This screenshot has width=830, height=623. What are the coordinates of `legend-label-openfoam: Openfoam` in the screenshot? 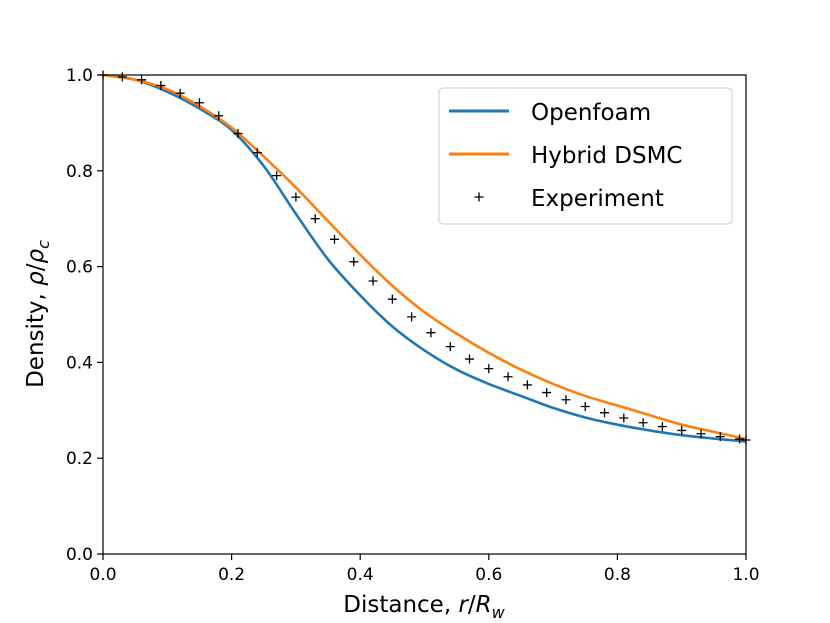 It's located at (591, 113).